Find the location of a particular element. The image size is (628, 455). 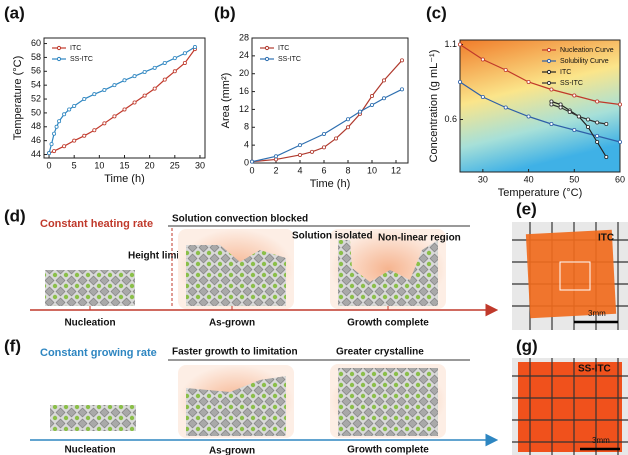

y-tick-label: 54 is located at coordinates (36, 85).